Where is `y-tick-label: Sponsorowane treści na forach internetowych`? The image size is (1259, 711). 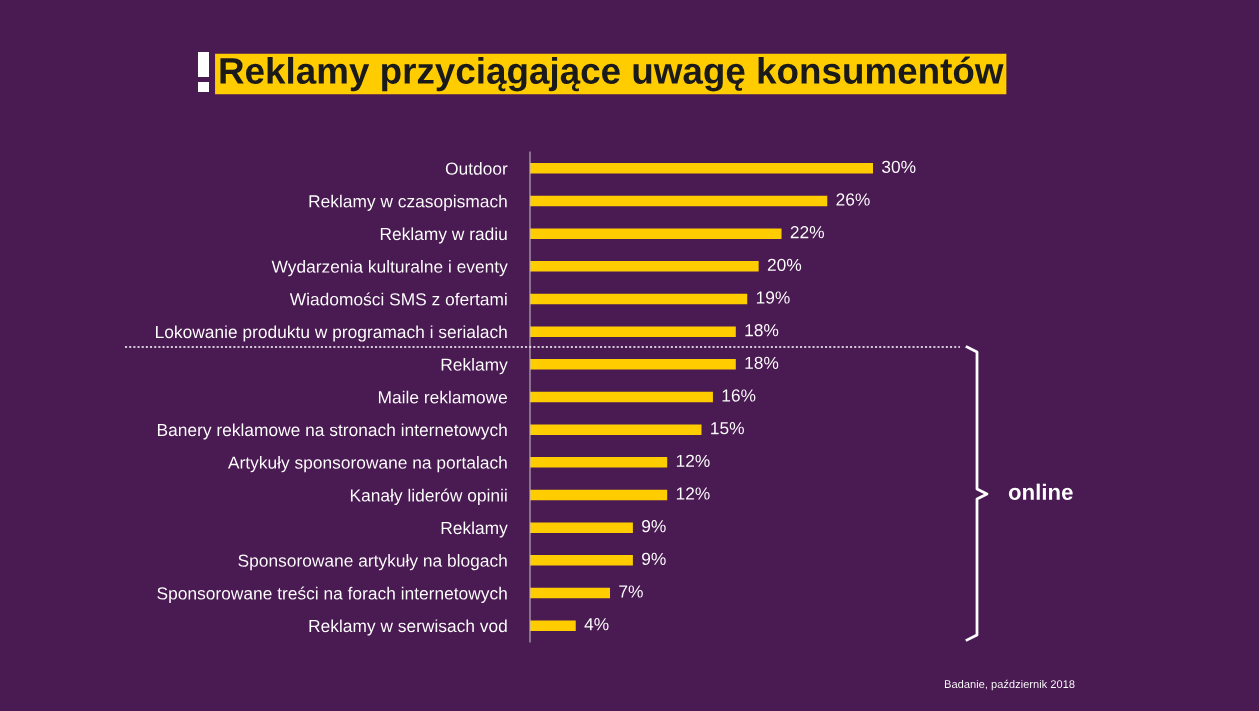 y-tick-label: Sponsorowane treści na forach internetowych is located at coordinates (332, 594).